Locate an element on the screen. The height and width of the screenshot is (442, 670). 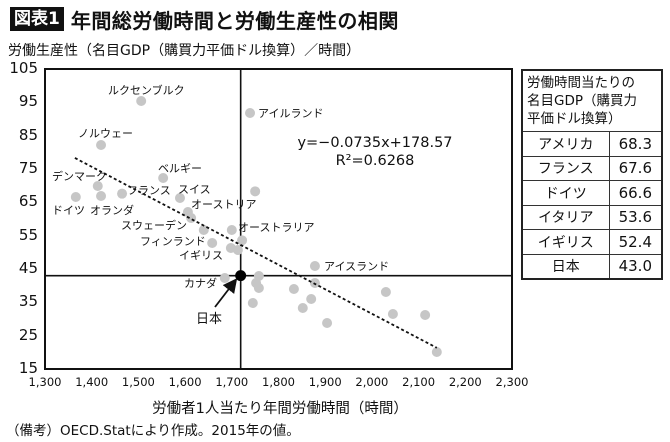
table-row: ドイツ 66.6 is located at coordinates (592, 193).